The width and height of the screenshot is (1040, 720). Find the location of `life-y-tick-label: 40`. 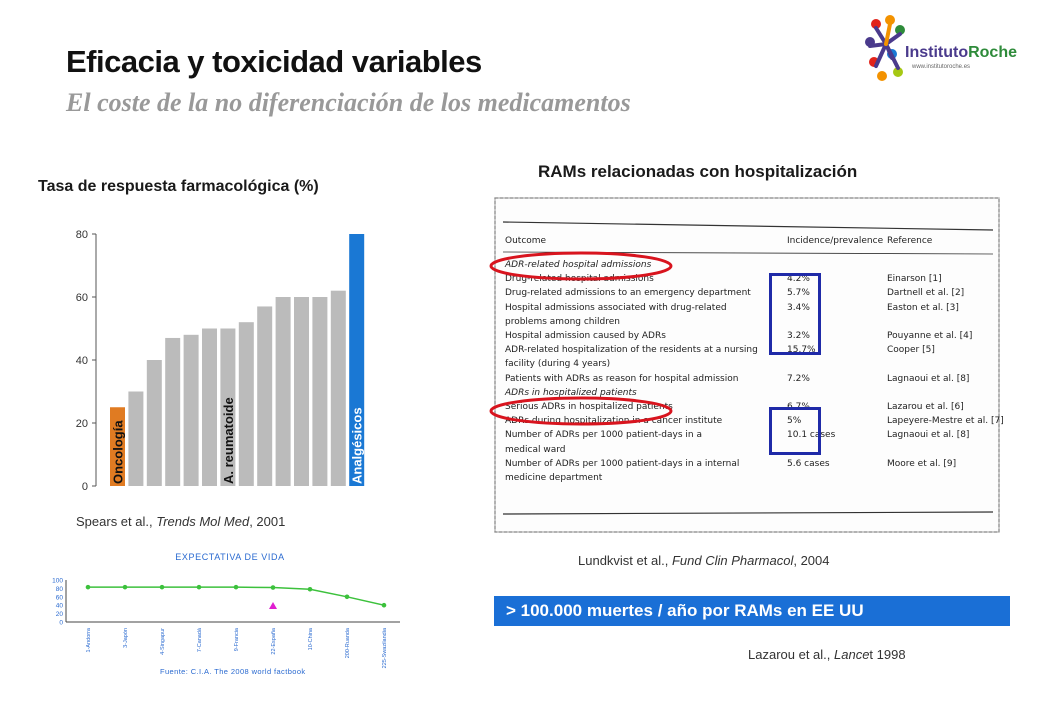

life-y-tick-label: 40 is located at coordinates (60, 606).